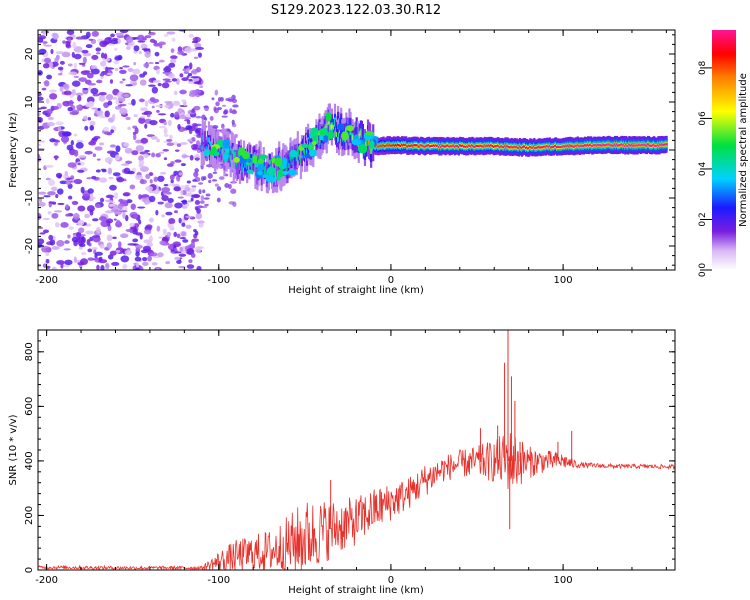 The height and width of the screenshot is (600, 750). Describe the element at coordinates (356, 10) in the screenshot. I see `figure-title: S129.2023.122.03.30.R12` at that location.